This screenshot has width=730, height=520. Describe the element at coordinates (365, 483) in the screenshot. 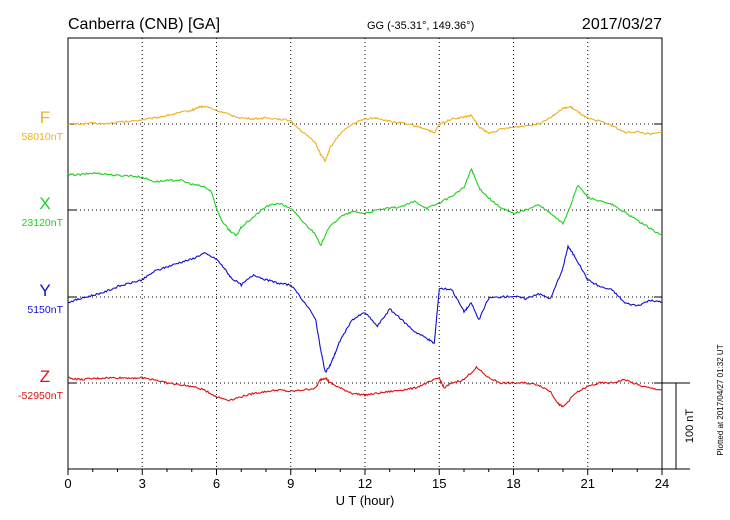

I see `x-tick-label: 12` at that location.